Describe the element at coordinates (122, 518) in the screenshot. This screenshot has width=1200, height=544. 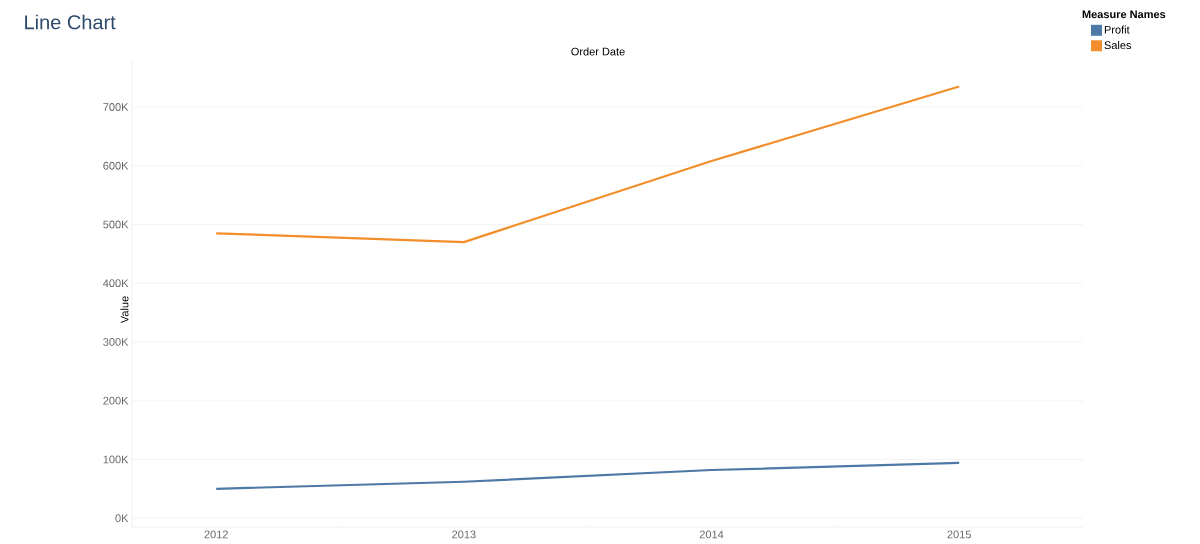
I see `y-tick-label: 0K` at that location.